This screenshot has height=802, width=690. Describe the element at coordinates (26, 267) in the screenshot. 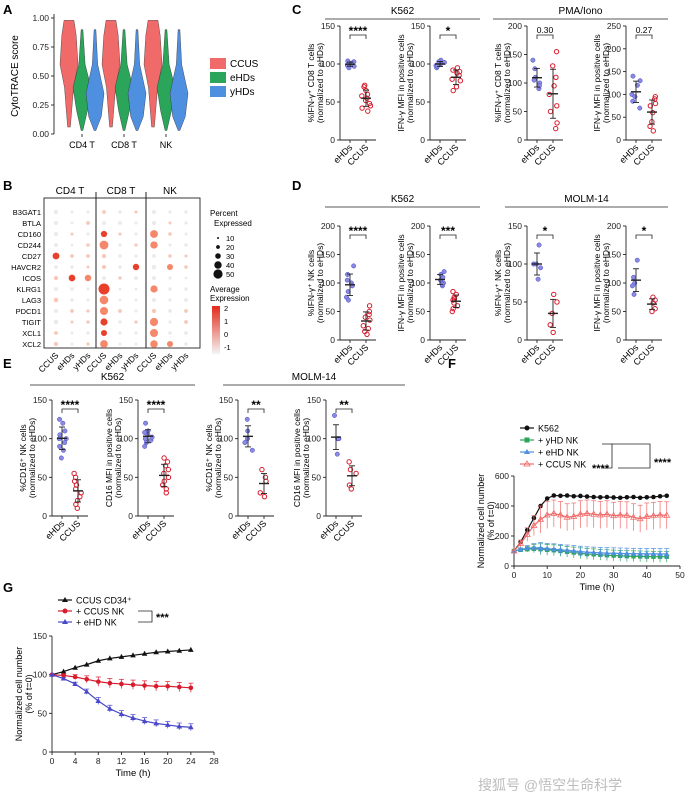

I see `b-gene-label: HAVCR2` at that location.